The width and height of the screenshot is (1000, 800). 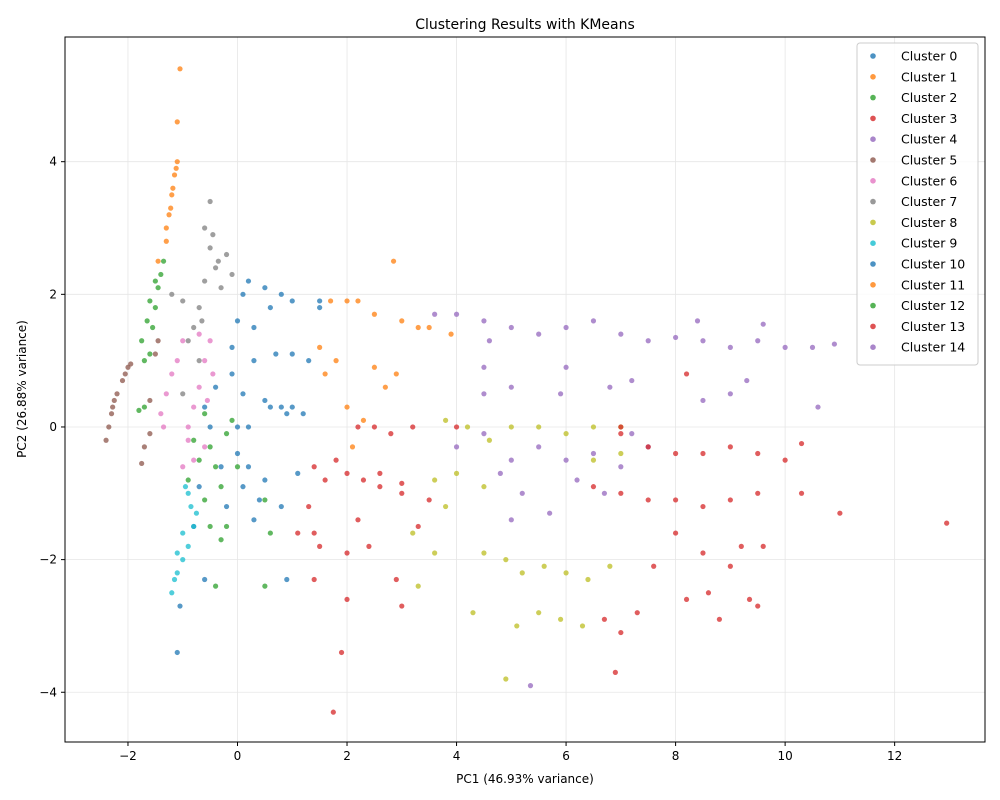 I want to click on y-tick-label: −4, so click(x=48, y=692).